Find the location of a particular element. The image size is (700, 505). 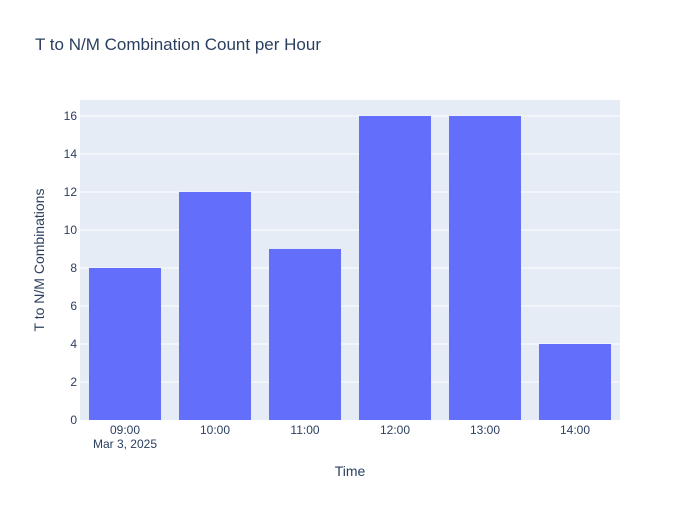

x-tick-label: 13:00 is located at coordinates (485, 430).